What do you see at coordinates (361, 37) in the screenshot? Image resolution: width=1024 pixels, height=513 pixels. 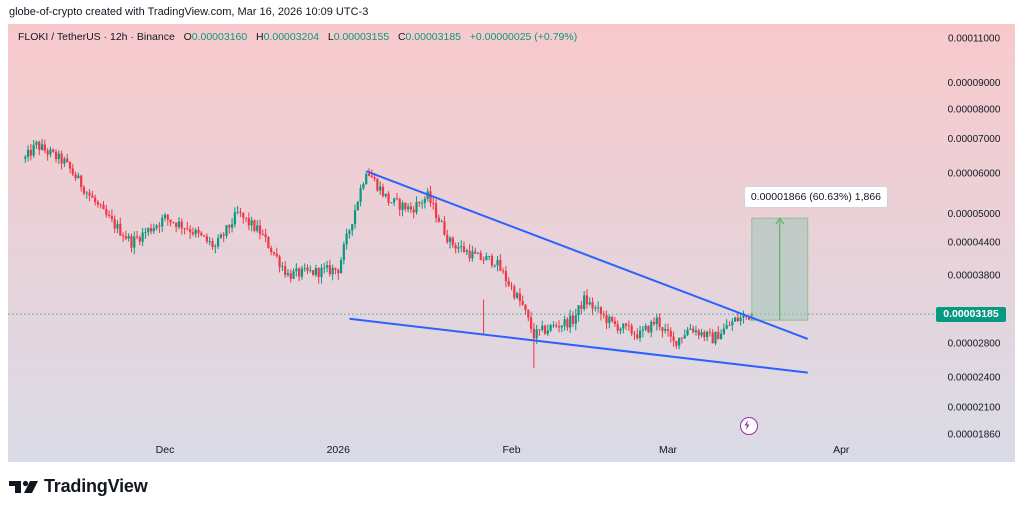 I see `legend-low-value: 0.00003155` at bounding box center [361, 37].